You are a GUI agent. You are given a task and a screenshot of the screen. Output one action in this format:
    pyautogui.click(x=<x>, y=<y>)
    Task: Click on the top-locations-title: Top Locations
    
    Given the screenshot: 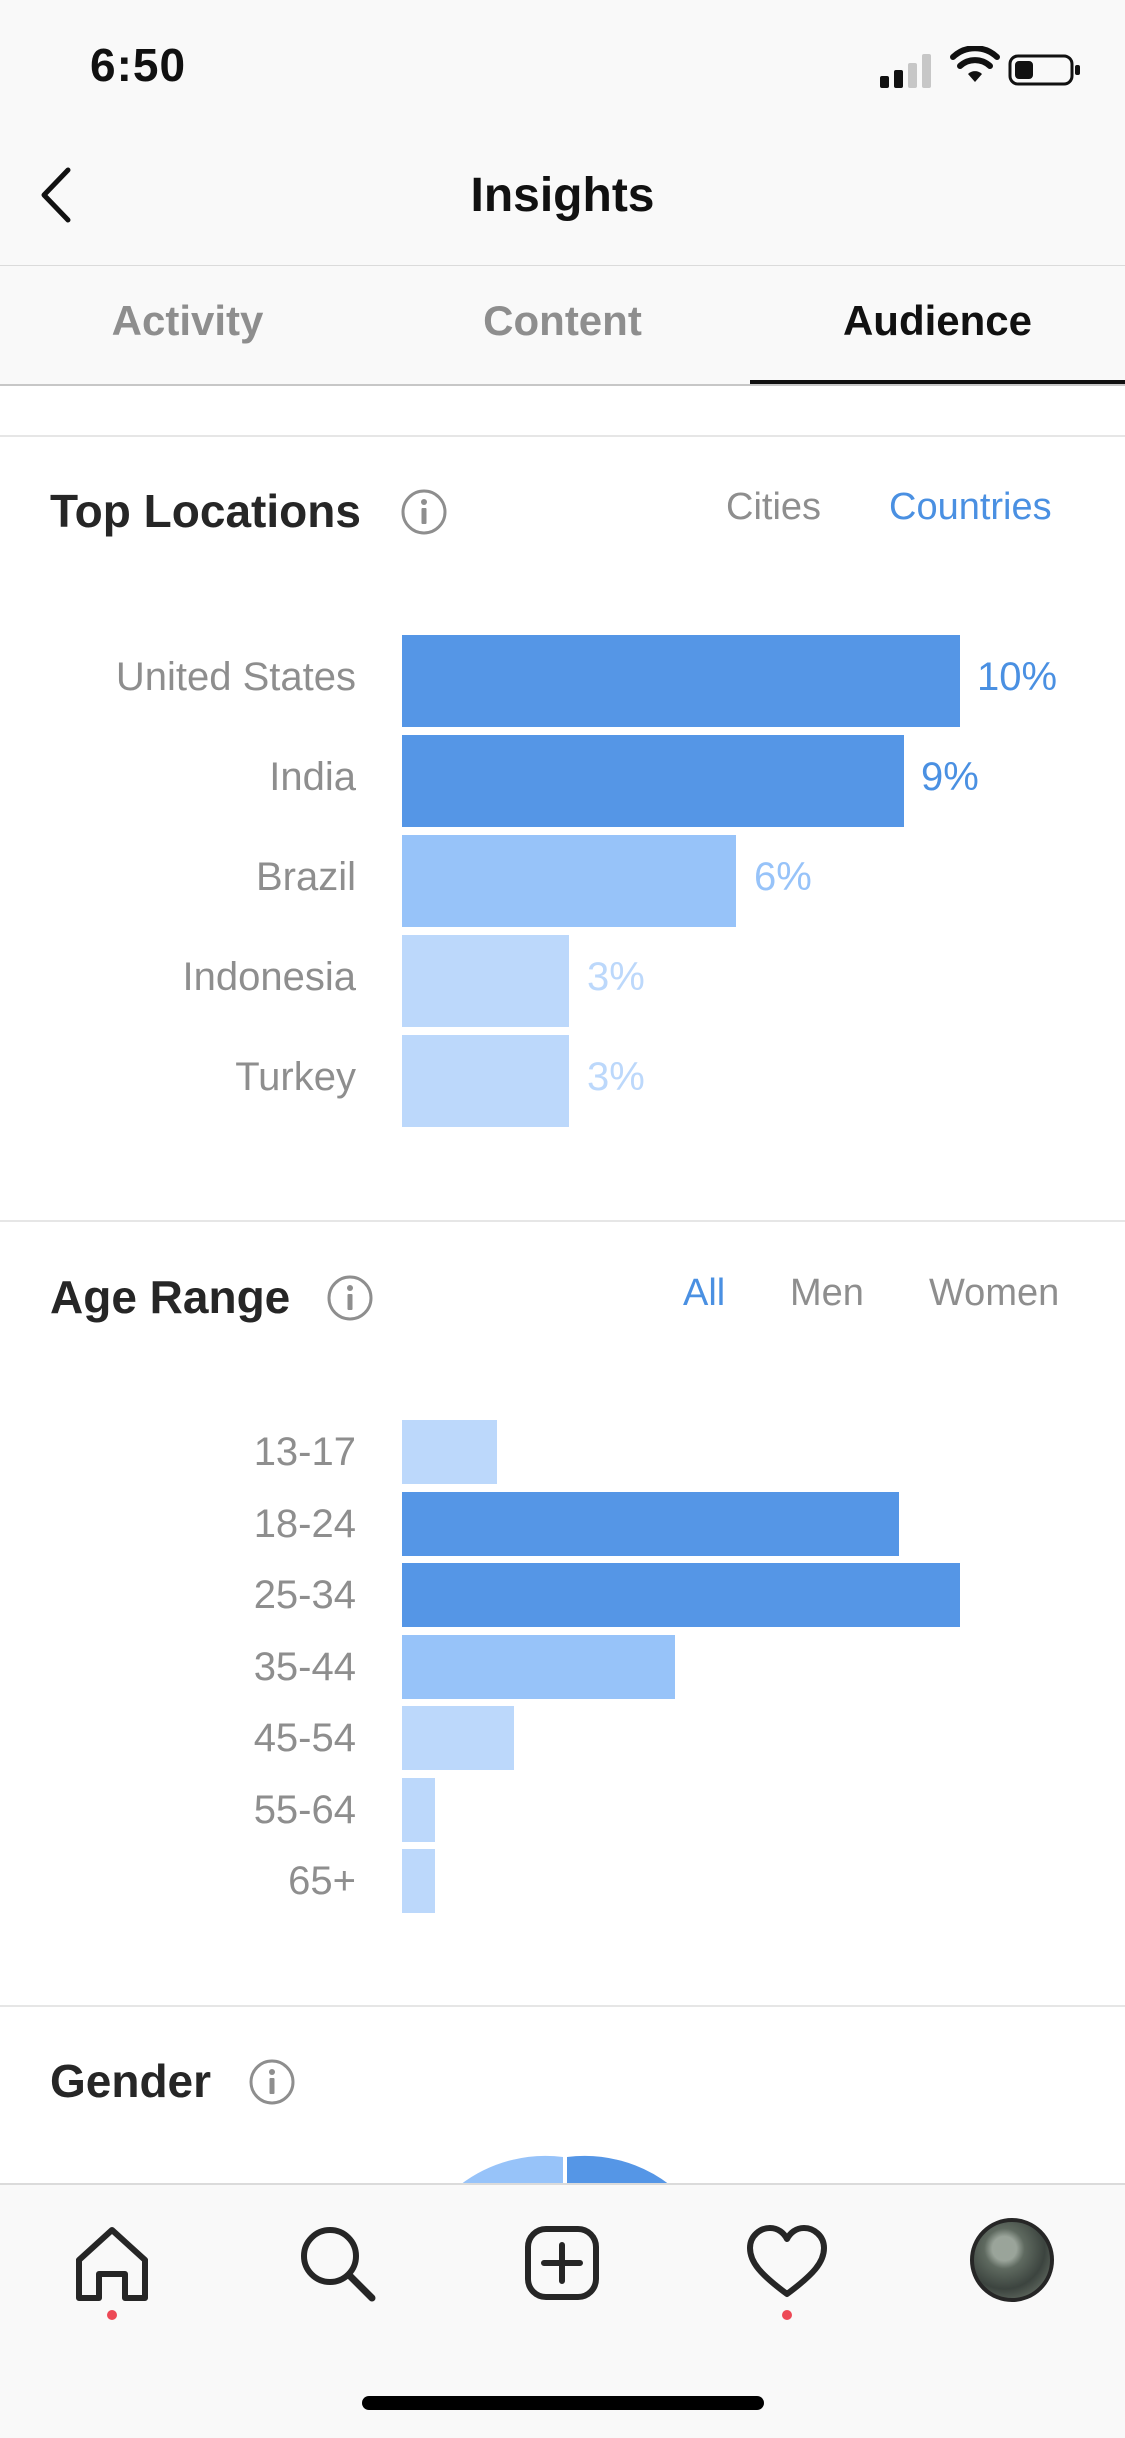 What is the action you would take?
    pyautogui.click(x=205, y=511)
    